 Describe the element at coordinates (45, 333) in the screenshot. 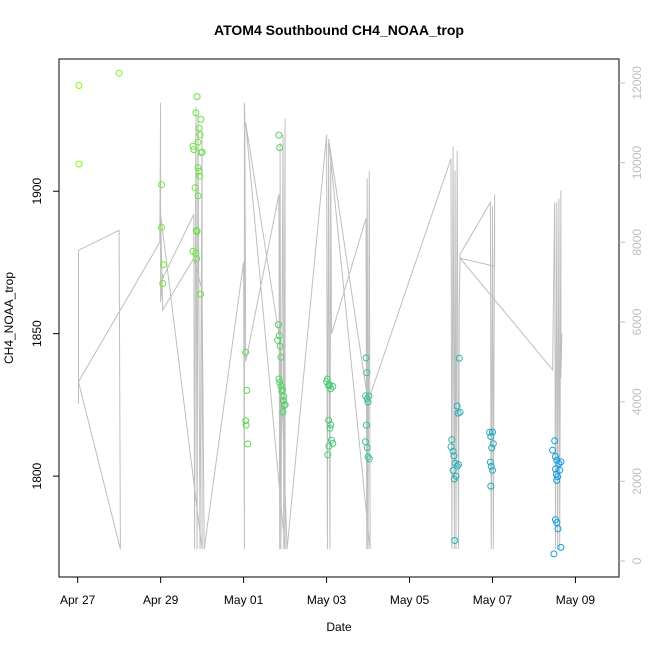

I see `y-axis: 1800 1850 1900` at that location.